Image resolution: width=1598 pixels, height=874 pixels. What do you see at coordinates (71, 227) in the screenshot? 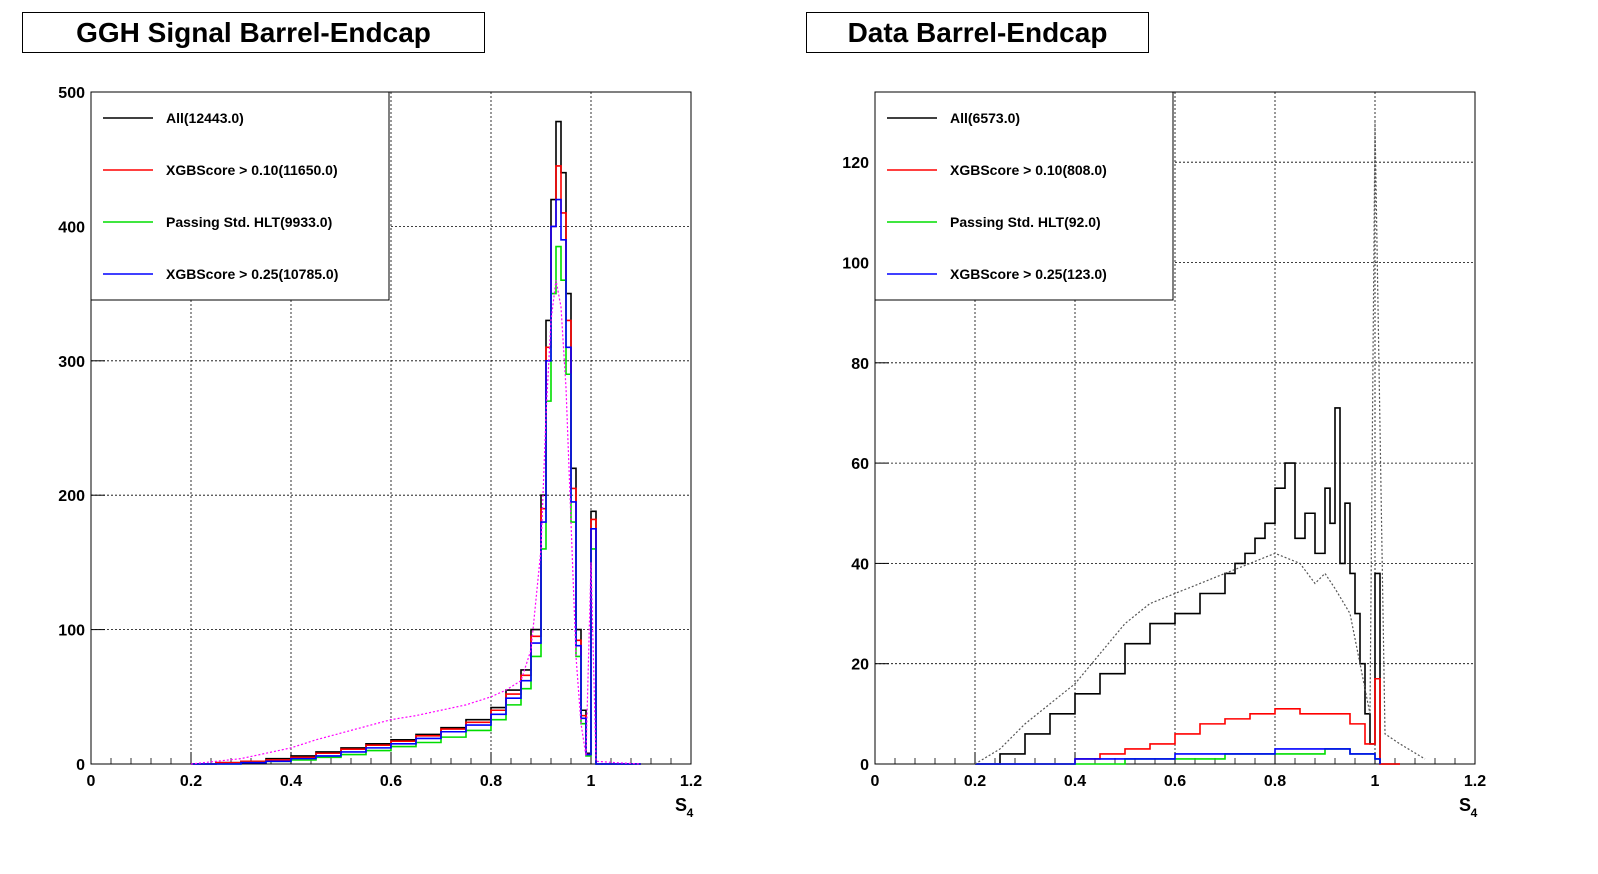
I see `y-tick-label: 400` at bounding box center [71, 227].